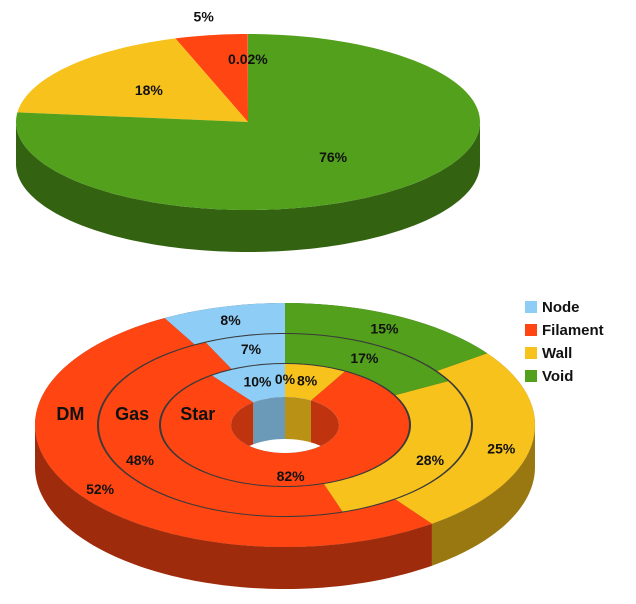 This screenshot has width=636, height=604. What do you see at coordinates (257, 381) in the screenshot?
I see `value-label: 10%` at bounding box center [257, 381].